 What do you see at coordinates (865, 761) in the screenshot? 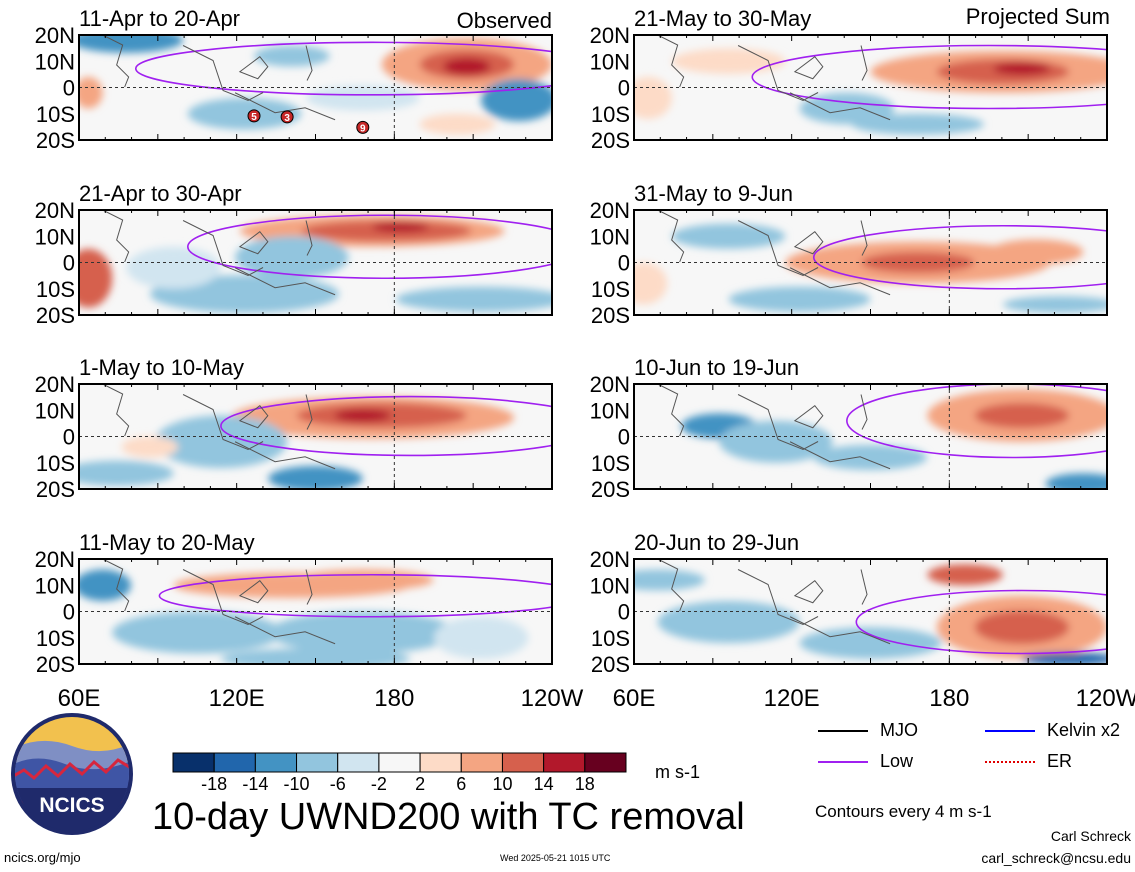
I see `legend-item-low: Low` at bounding box center [865, 761].